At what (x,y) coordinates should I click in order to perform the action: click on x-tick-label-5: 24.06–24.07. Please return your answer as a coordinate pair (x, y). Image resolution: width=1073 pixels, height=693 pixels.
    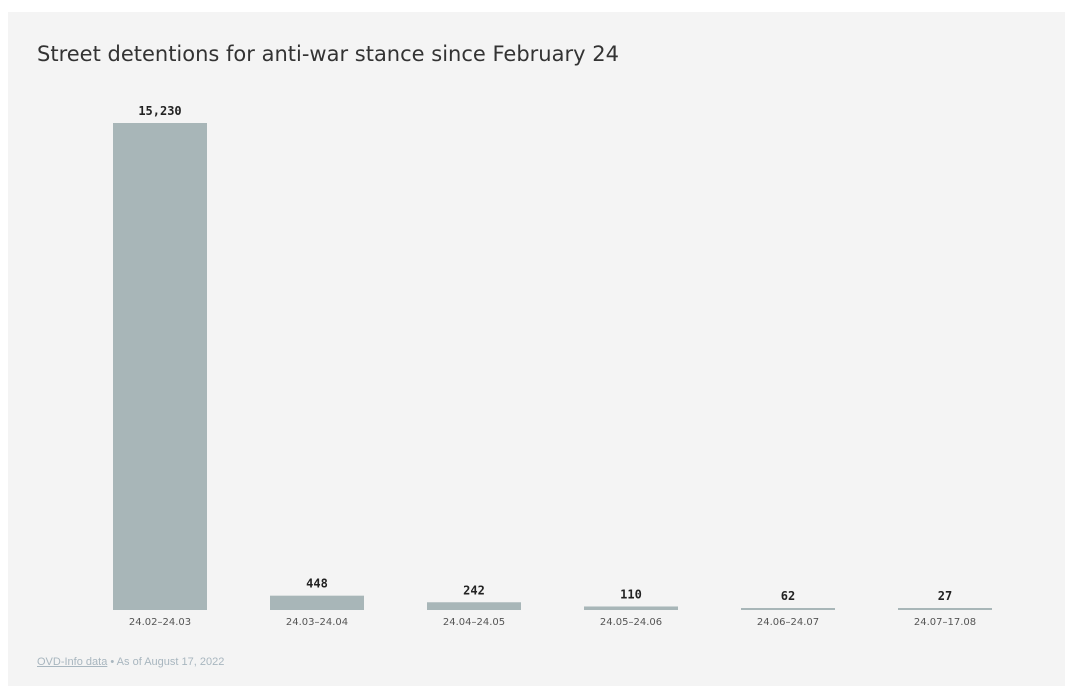
    Looking at the image, I should click on (788, 622).